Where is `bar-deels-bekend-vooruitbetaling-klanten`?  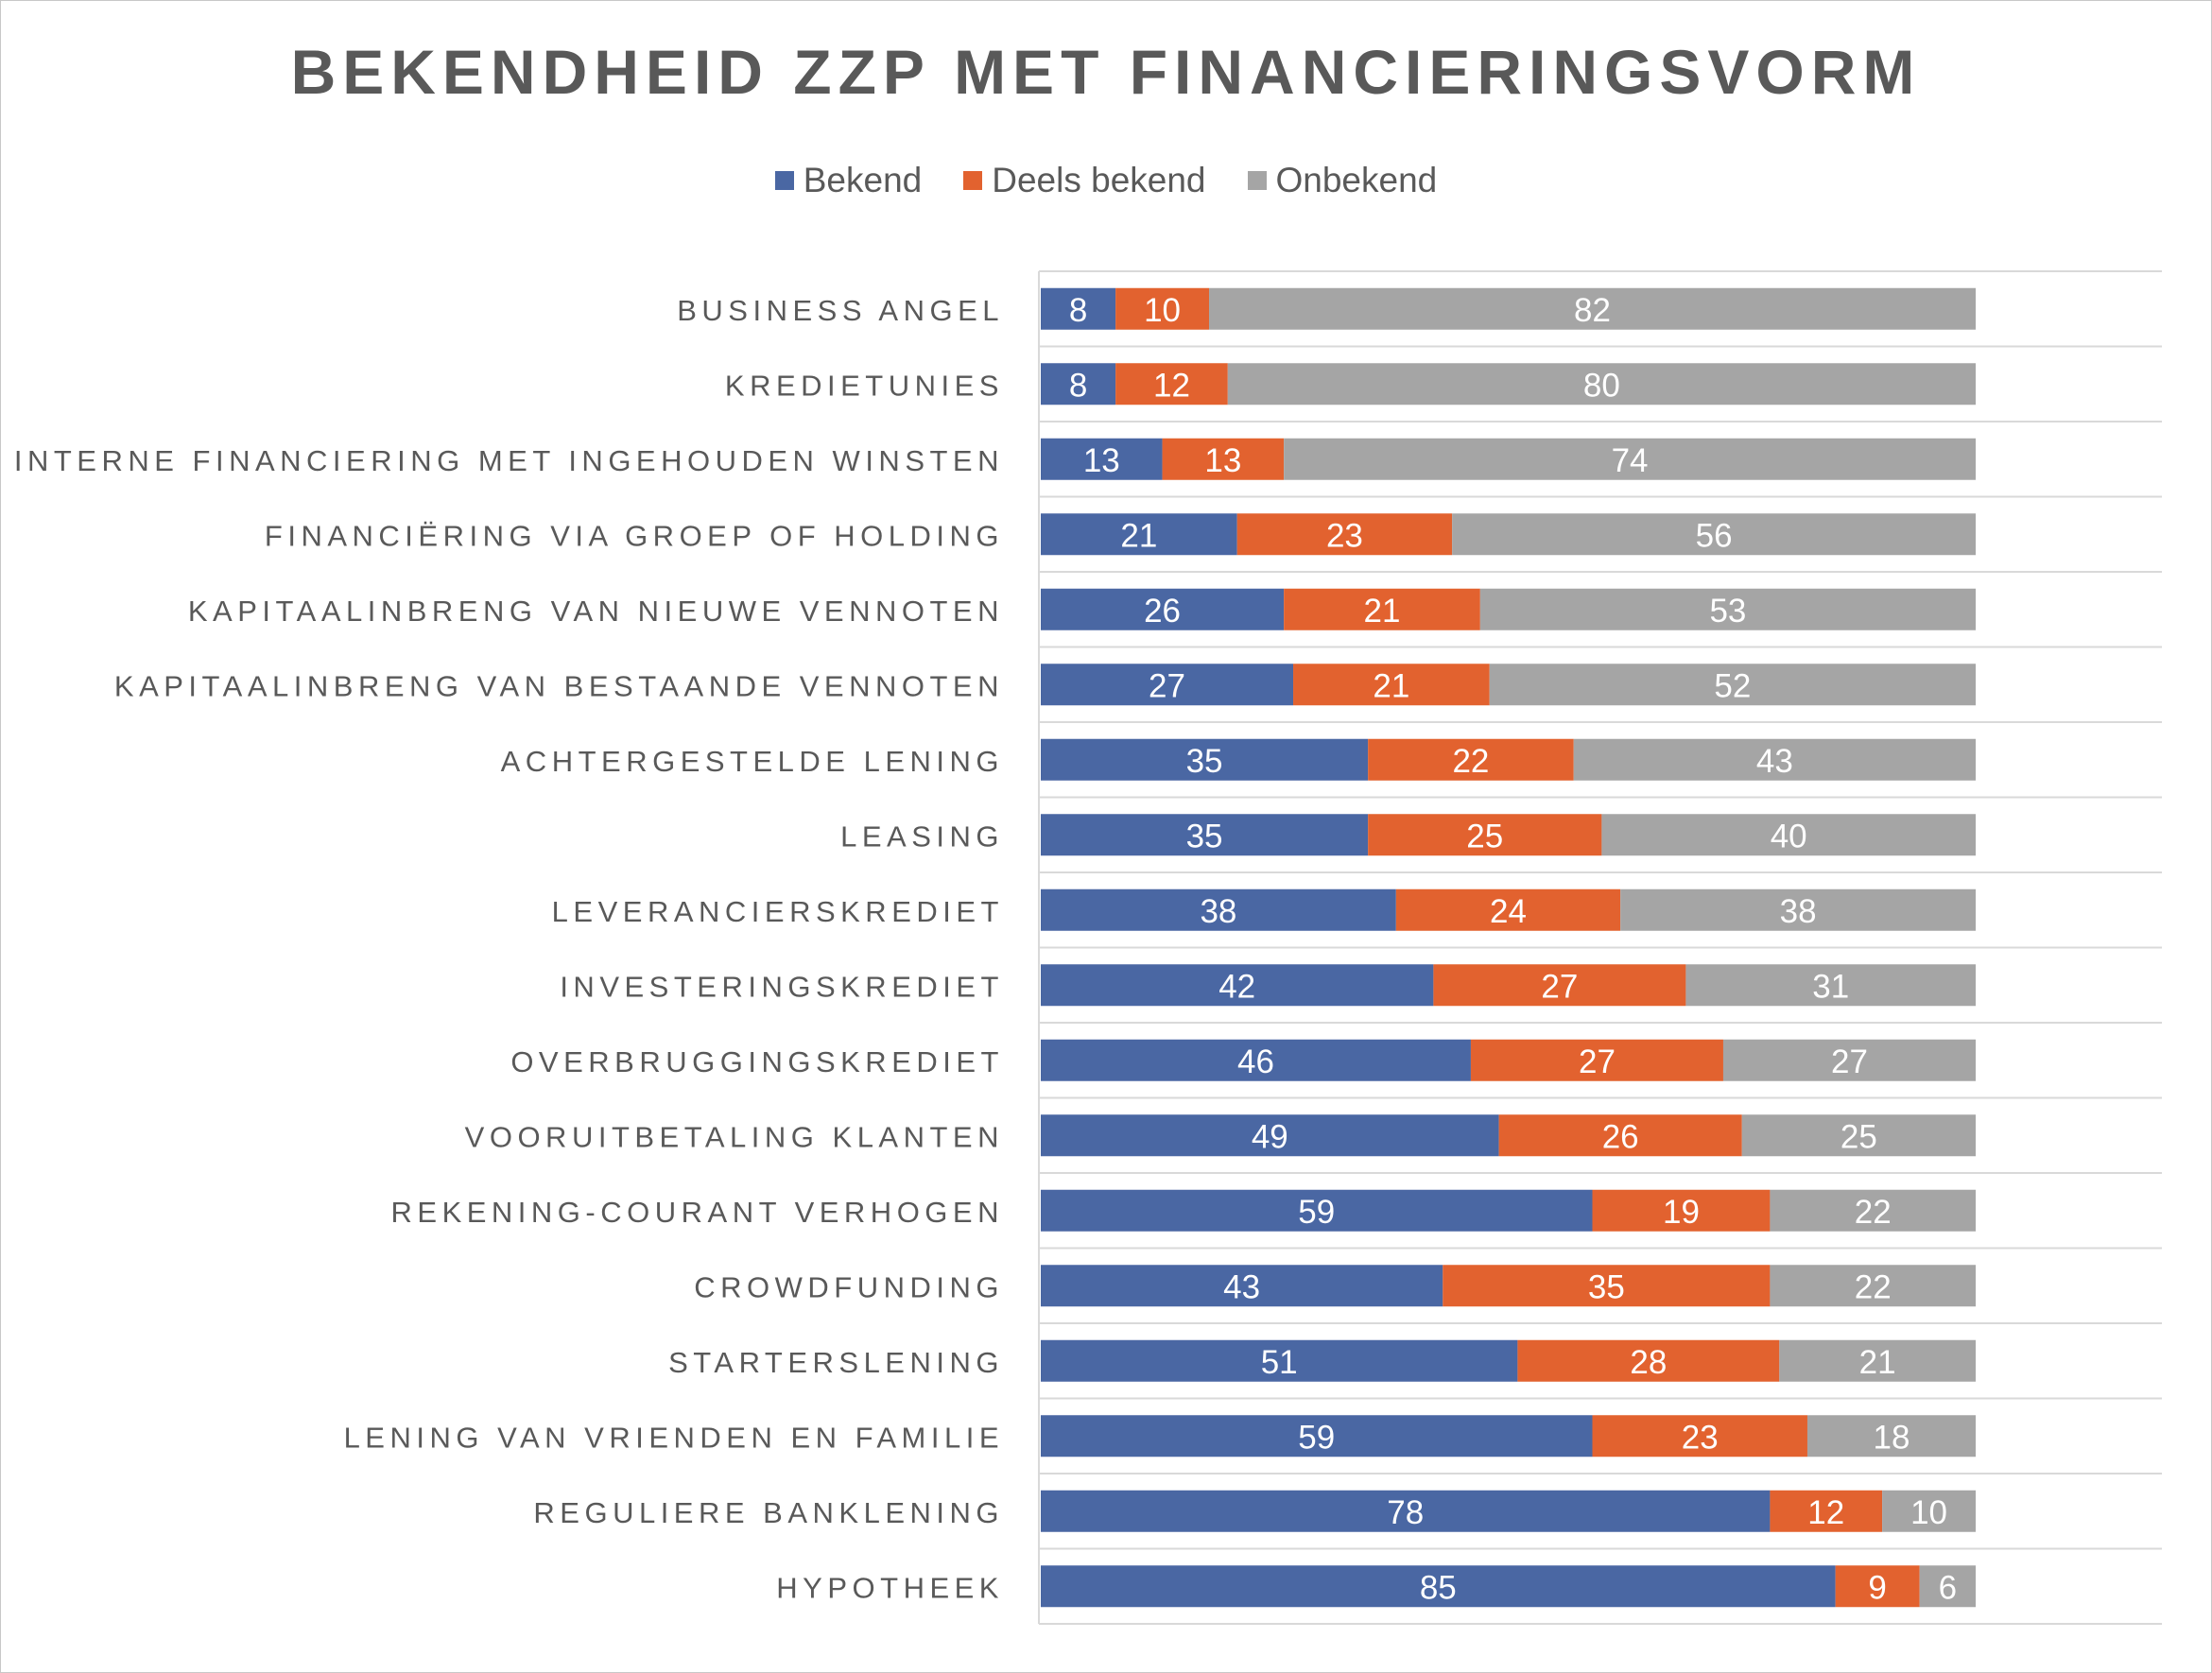 bar-deels-bekend-vooruitbetaling-klanten is located at coordinates (1620, 1135).